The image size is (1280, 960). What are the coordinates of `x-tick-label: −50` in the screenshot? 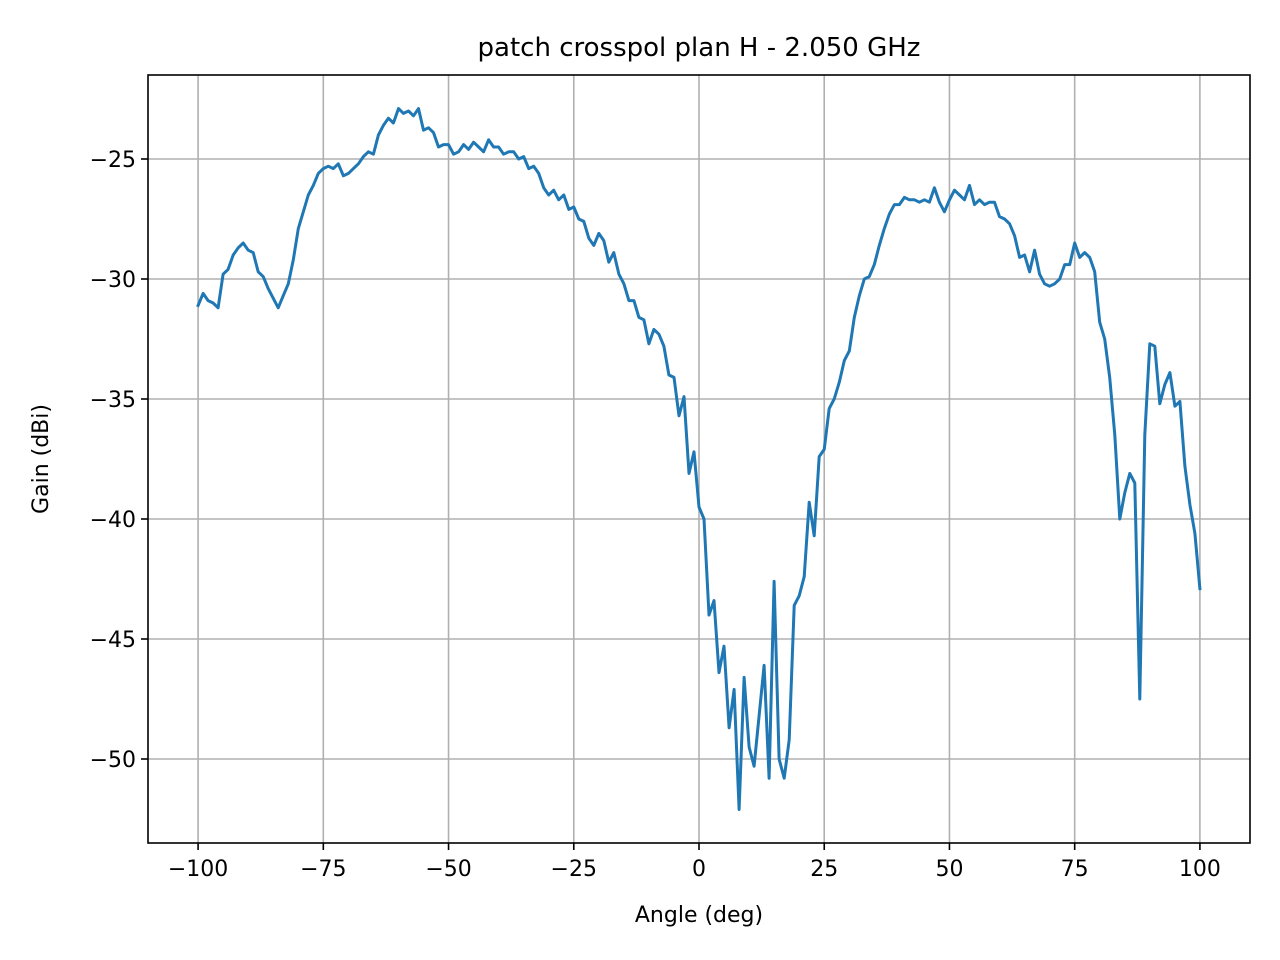 It's located at (448, 869).